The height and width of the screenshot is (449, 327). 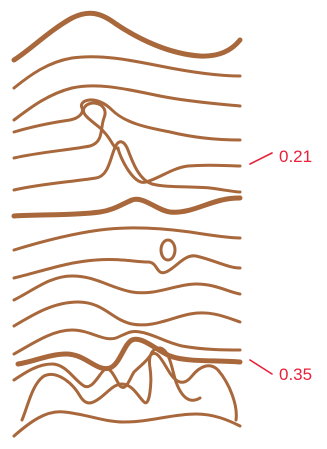 What do you see at coordinates (295, 374) in the screenshot?
I see `annotation-label-0-35: 0.35` at bounding box center [295, 374].